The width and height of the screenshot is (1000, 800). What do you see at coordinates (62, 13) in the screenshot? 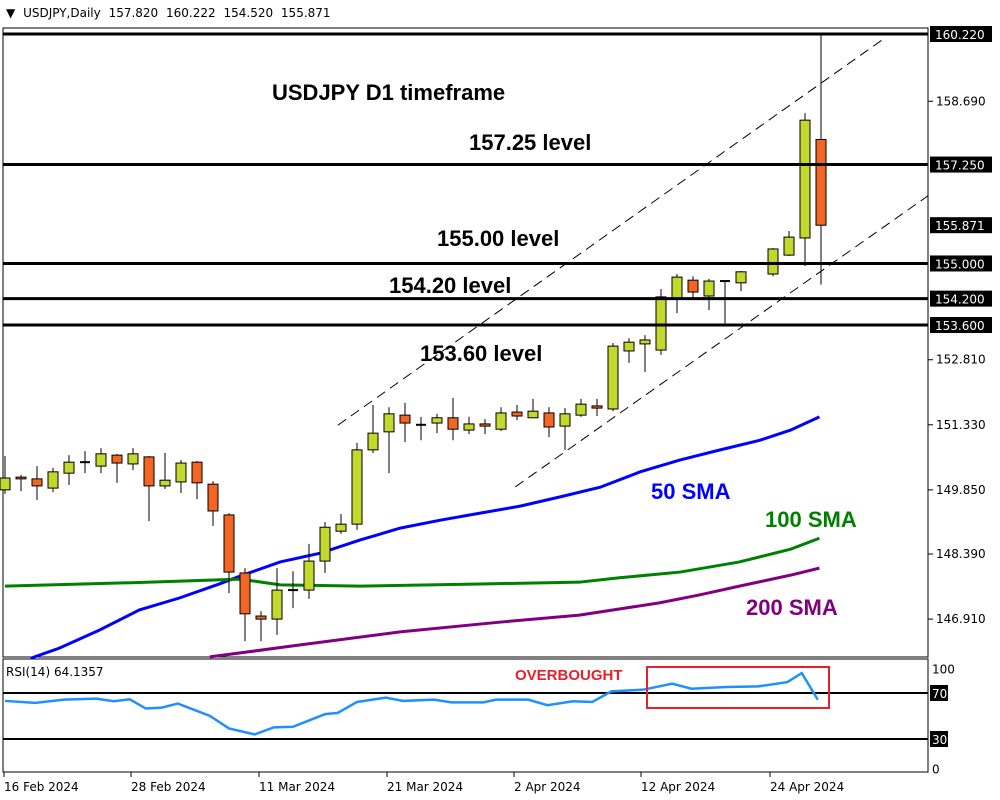
I see `symbol-label: USDJPY,Daily` at bounding box center [62, 13].